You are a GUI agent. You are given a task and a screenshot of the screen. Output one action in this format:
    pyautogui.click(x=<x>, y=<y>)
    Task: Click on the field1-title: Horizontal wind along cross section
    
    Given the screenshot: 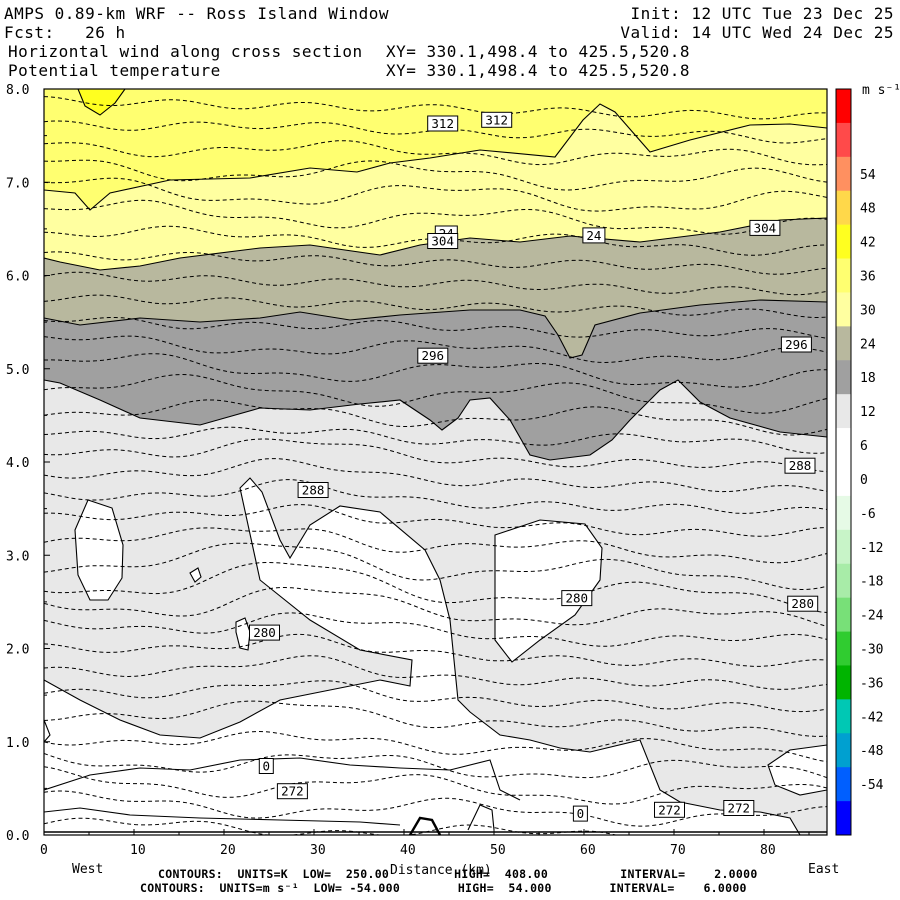 What is the action you would take?
    pyautogui.click(x=185, y=51)
    